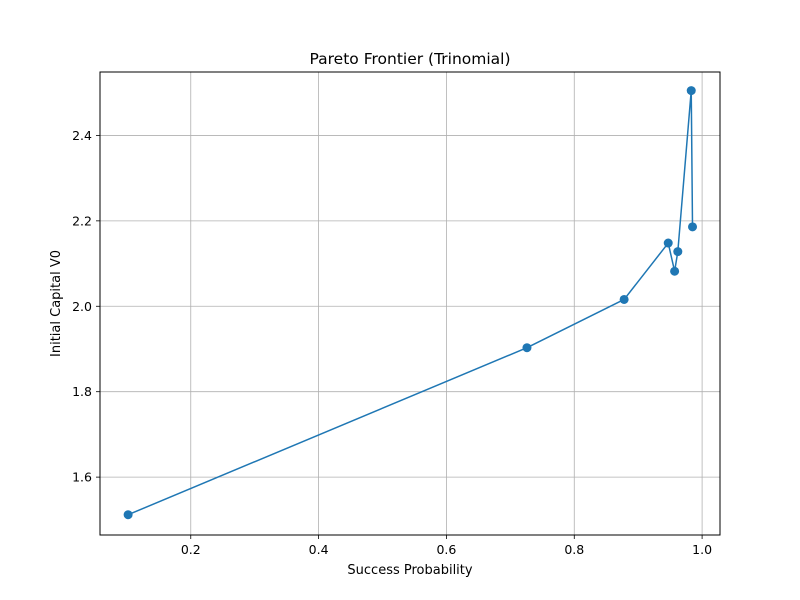 The width and height of the screenshot is (800, 600). What do you see at coordinates (82, 306) in the screenshot?
I see `y-tick-label: 2.0` at bounding box center [82, 306].